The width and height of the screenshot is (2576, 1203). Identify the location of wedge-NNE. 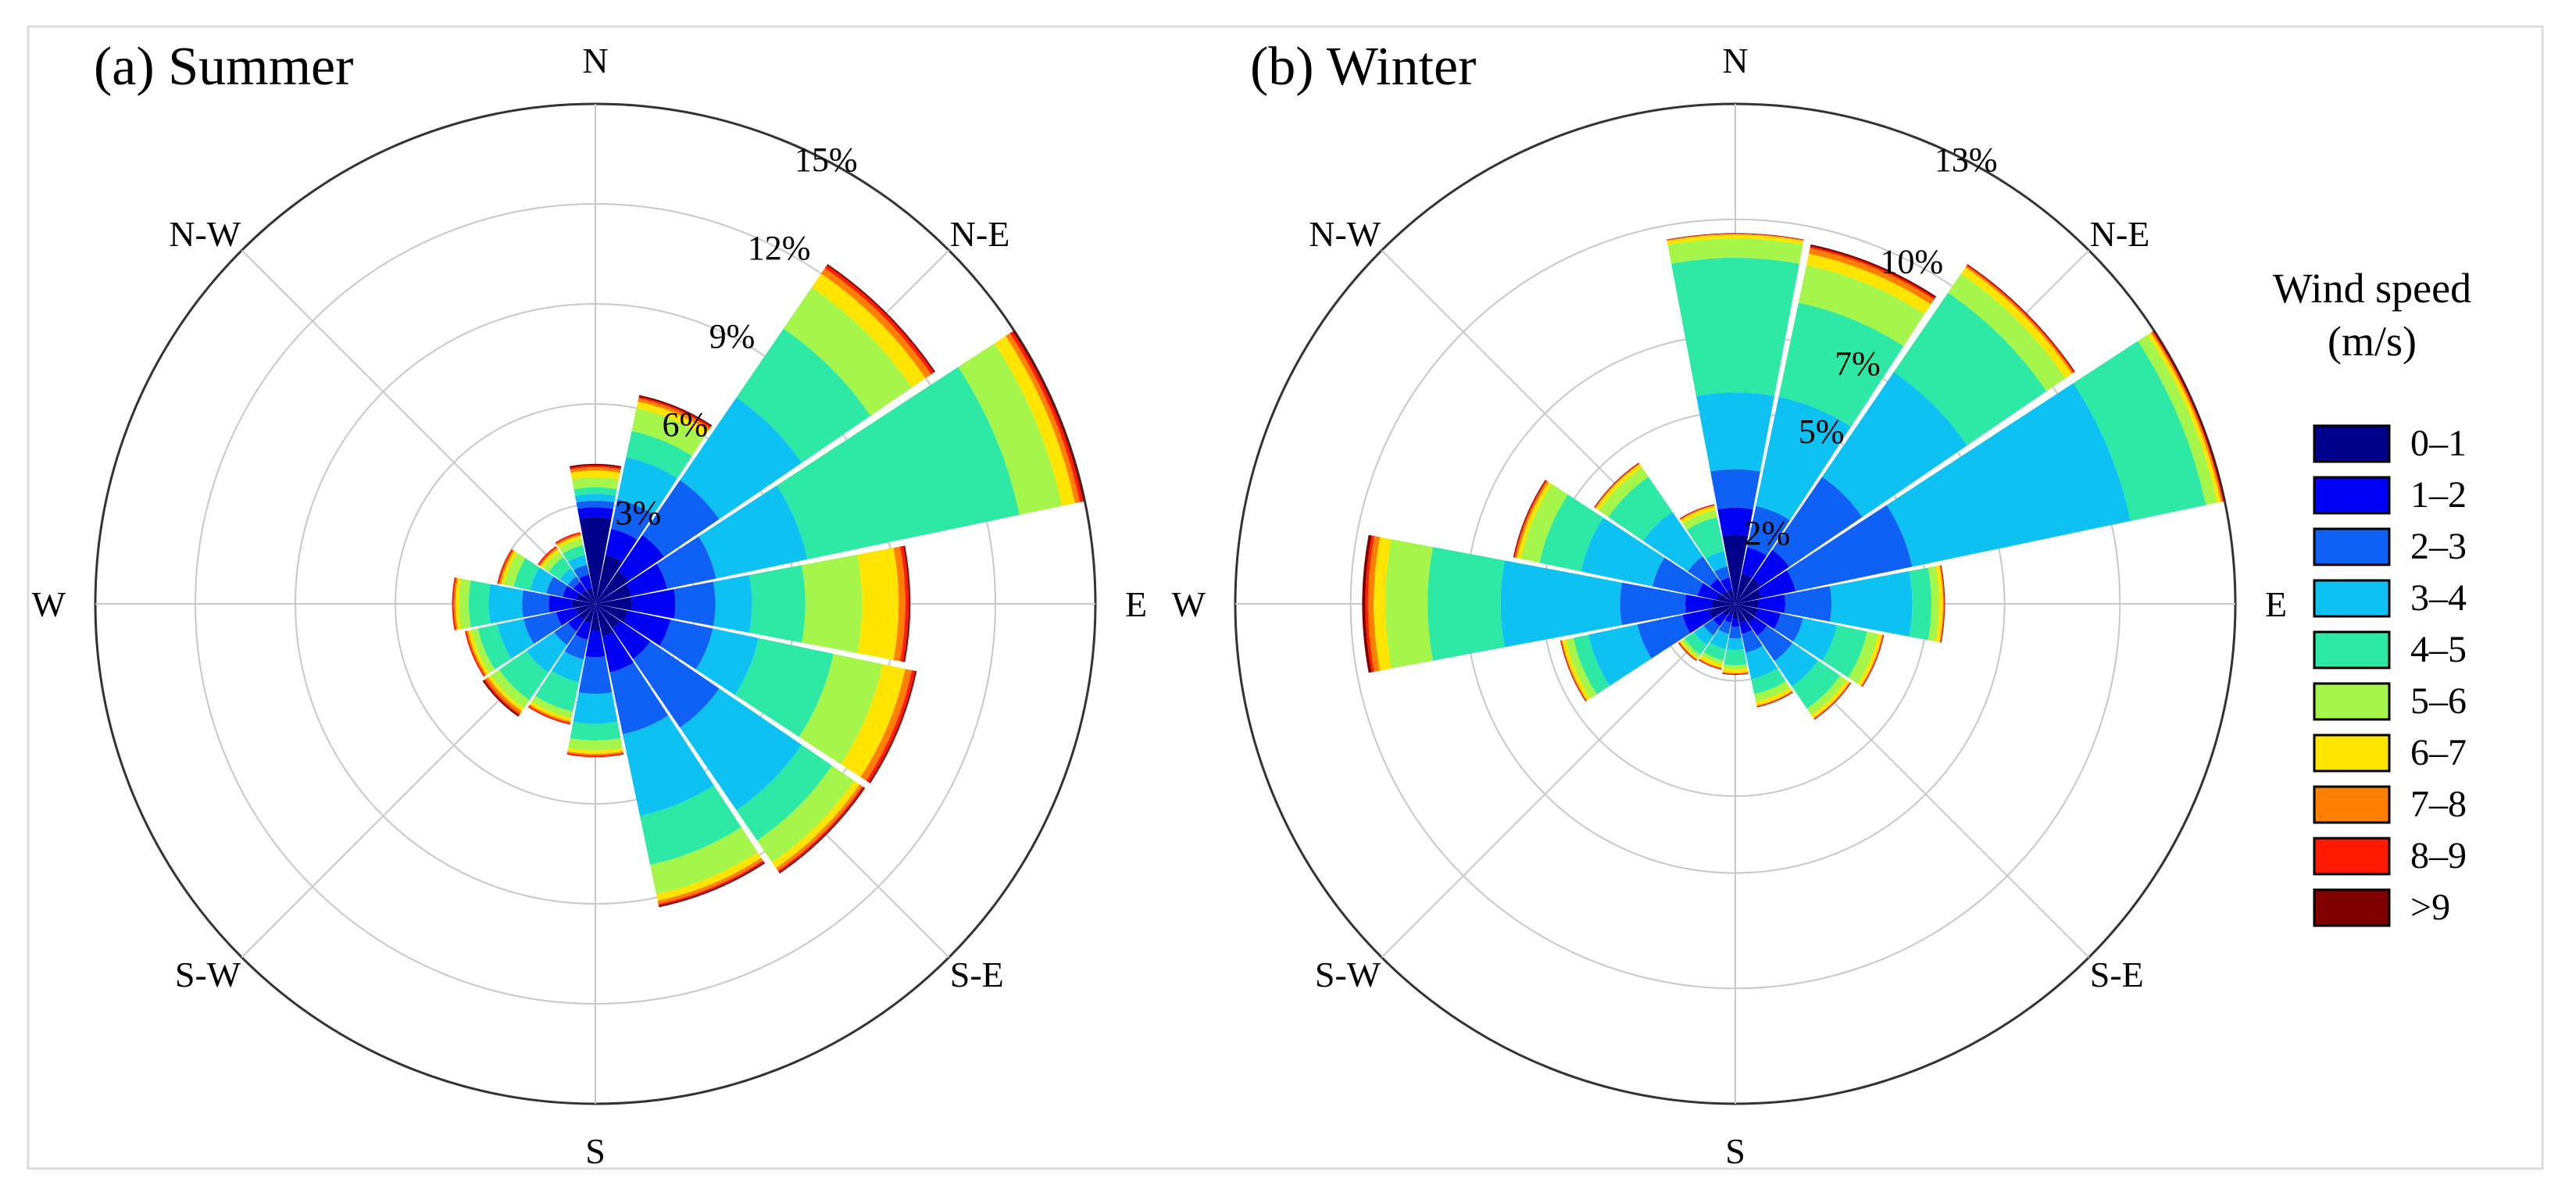
(1836, 424).